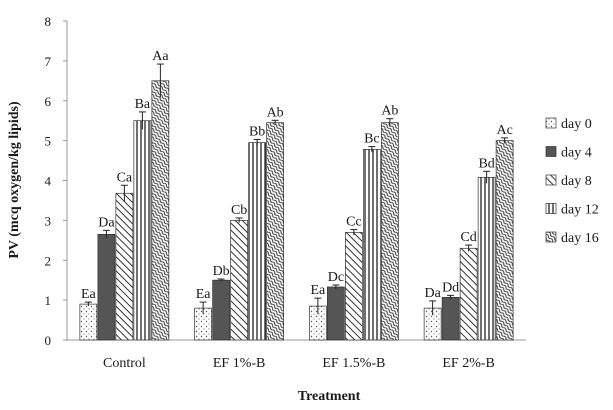 The width and height of the screenshot is (613, 410). I want to click on y-tick-label: 7, so click(48, 61).